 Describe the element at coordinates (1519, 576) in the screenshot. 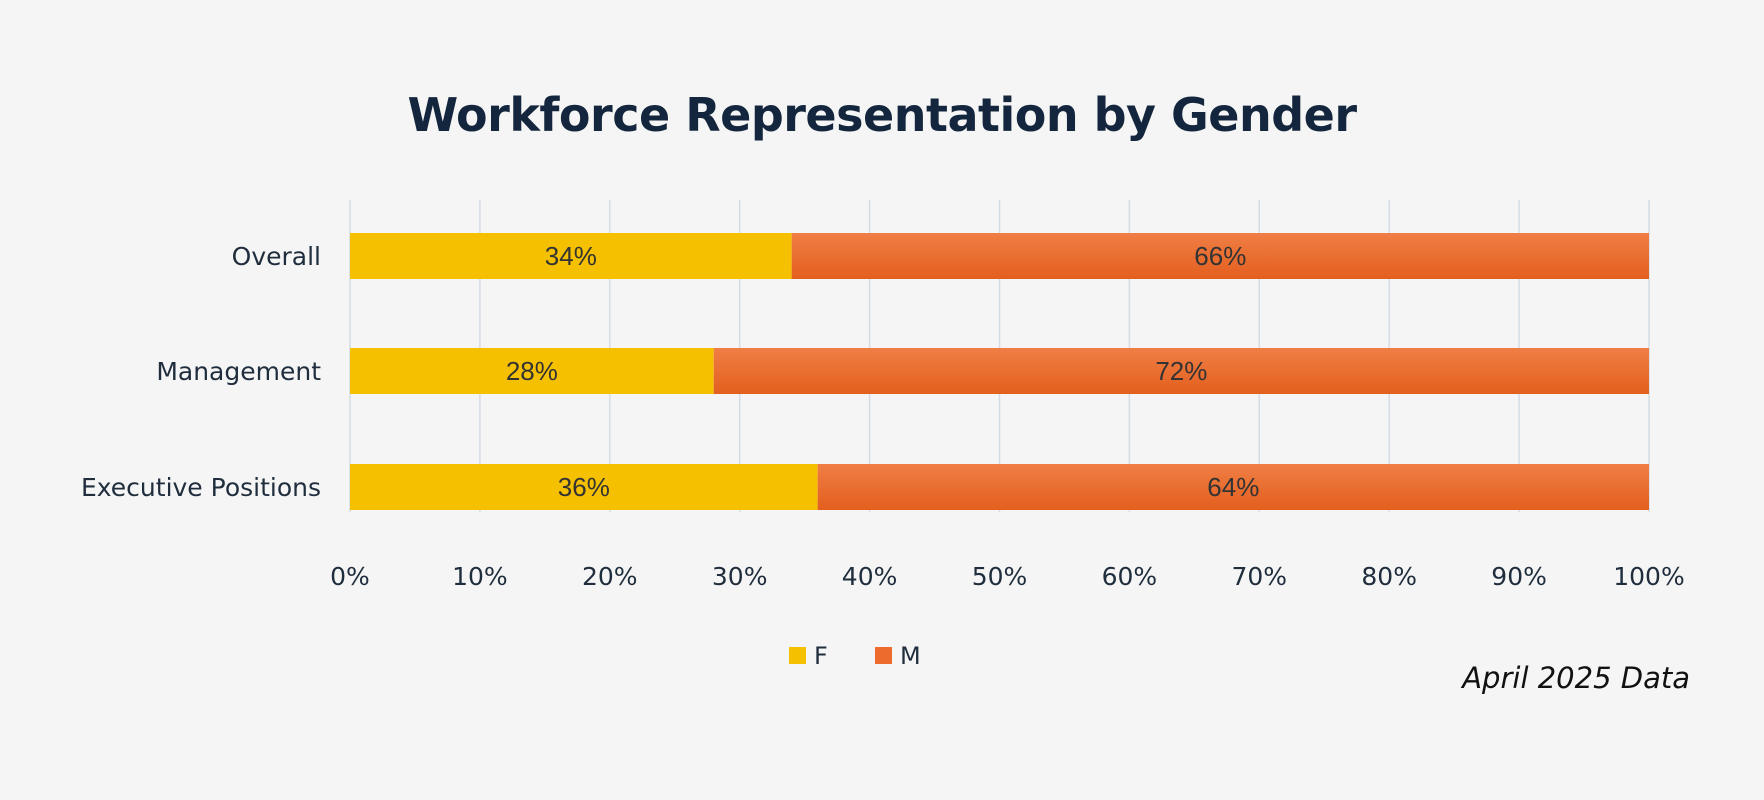

I see `x-tick-label-90: 90%` at that location.